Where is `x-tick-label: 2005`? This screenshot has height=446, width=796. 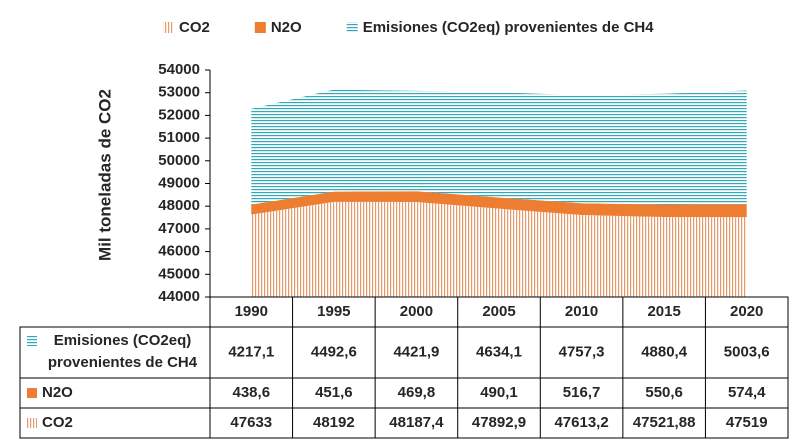
x-tick-label: 2005 is located at coordinates (498, 311).